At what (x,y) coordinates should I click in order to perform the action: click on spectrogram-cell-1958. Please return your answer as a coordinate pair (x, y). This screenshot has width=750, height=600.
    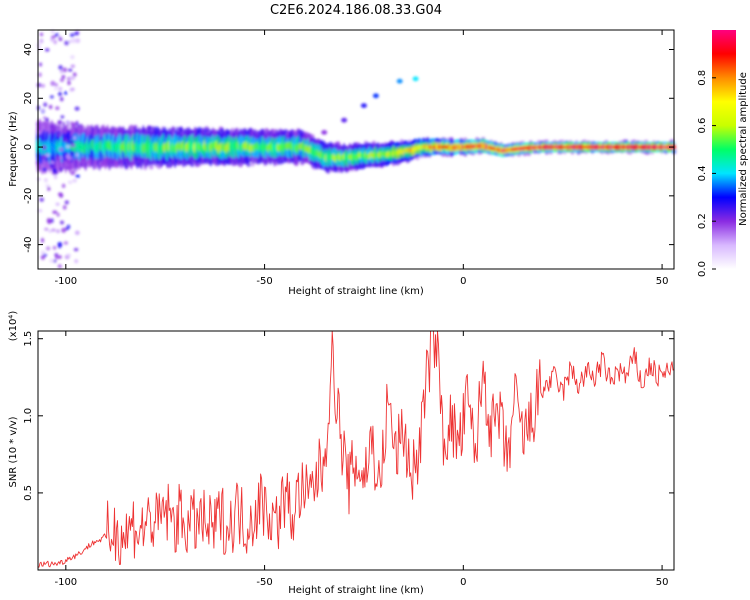
    Looking at the image, I should click on (50, 107).